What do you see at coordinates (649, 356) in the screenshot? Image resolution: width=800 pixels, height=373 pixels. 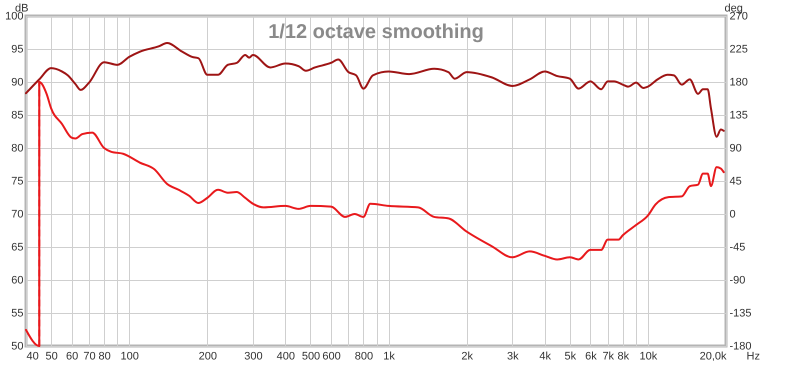 I see `x-tick-label: 10k` at bounding box center [649, 356].